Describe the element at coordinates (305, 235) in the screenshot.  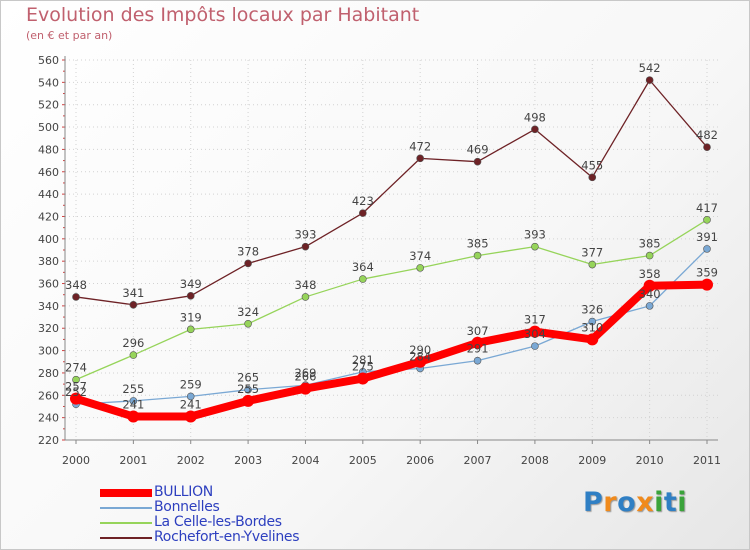
I see `data-label-rochefort-en-yvelines: 393` at that location.